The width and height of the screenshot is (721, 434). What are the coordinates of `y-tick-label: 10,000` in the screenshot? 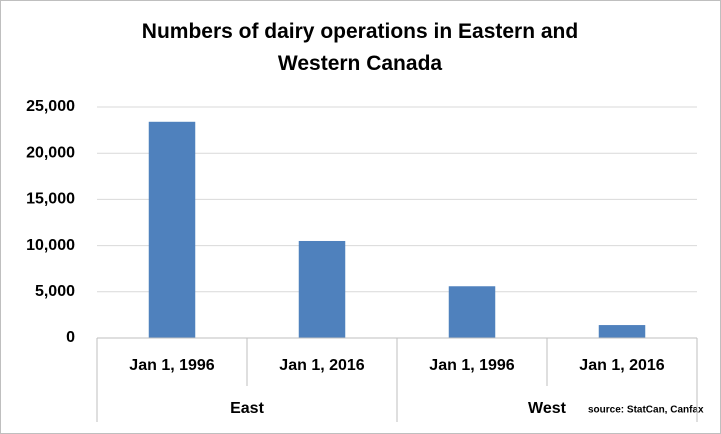 It's located at (50, 245).